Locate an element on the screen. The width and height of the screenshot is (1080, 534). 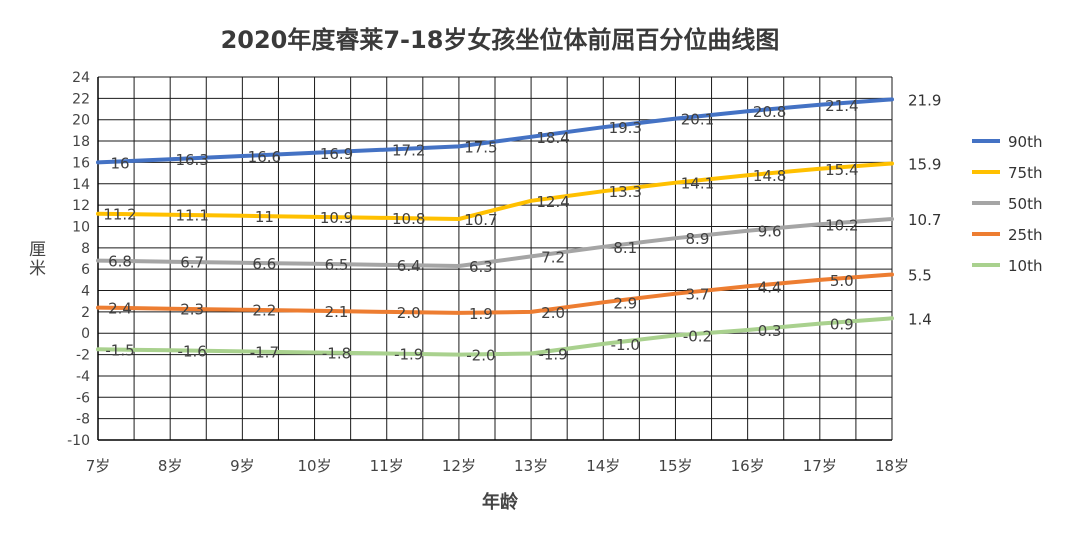
legend-label: 10th is located at coordinates (1025, 266).